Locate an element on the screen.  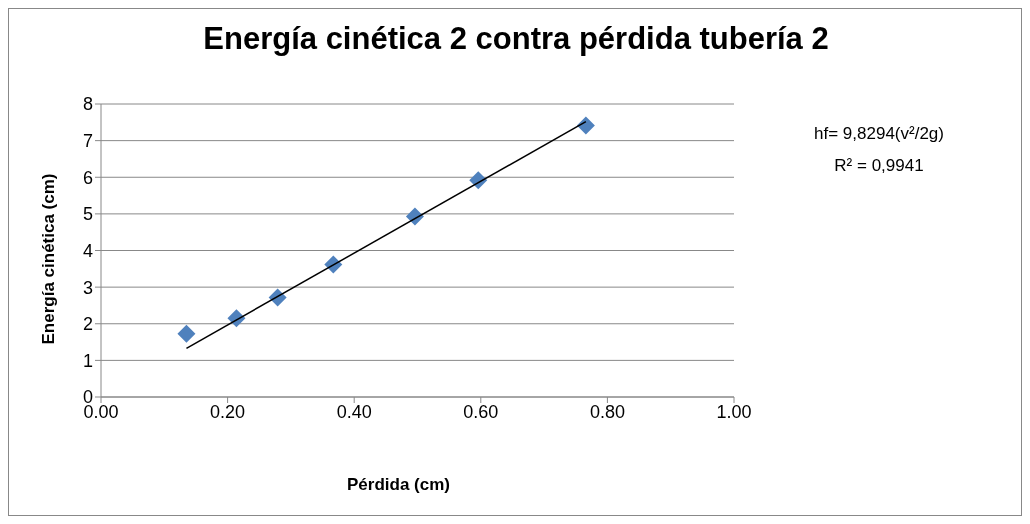
x-tick-label: 0.80 is located at coordinates (607, 411).